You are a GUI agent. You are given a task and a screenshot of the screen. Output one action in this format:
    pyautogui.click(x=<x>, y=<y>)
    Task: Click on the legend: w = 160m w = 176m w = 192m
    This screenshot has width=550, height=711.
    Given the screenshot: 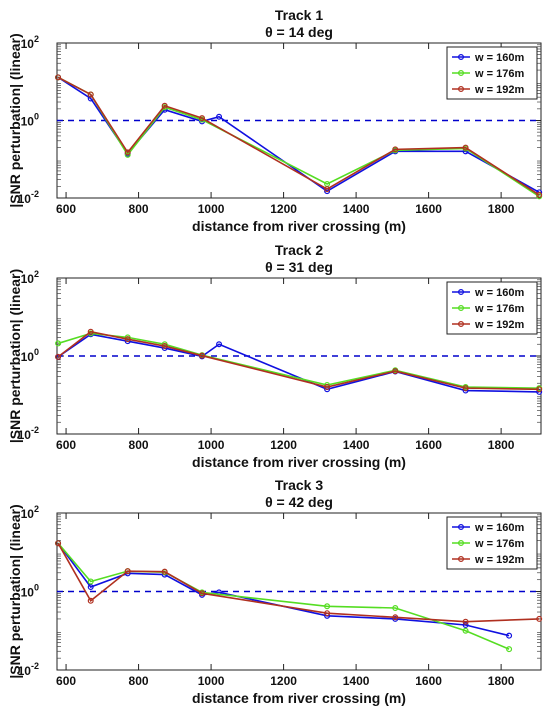 What is the action you would take?
    pyautogui.click(x=492, y=543)
    